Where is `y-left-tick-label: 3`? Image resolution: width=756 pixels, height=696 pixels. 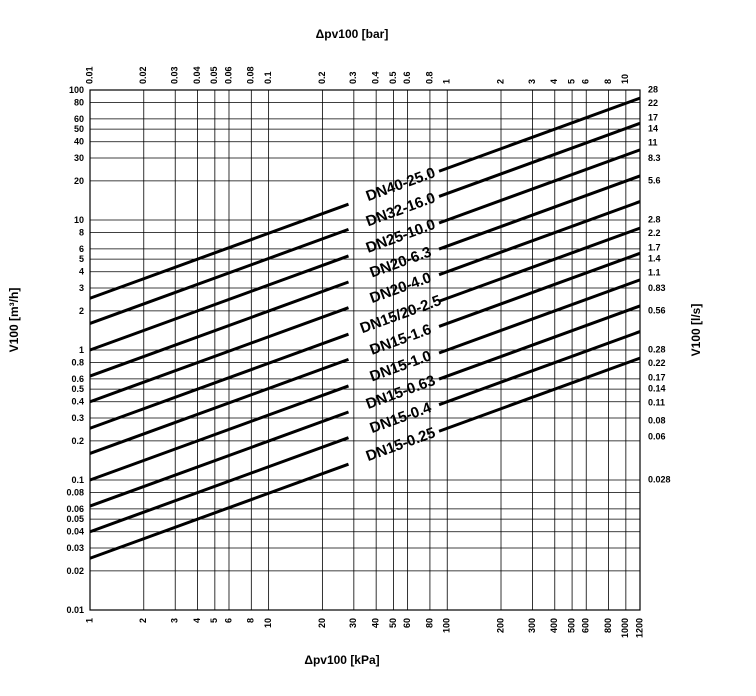 y-left-tick-label: 3 is located at coordinates (81, 288).